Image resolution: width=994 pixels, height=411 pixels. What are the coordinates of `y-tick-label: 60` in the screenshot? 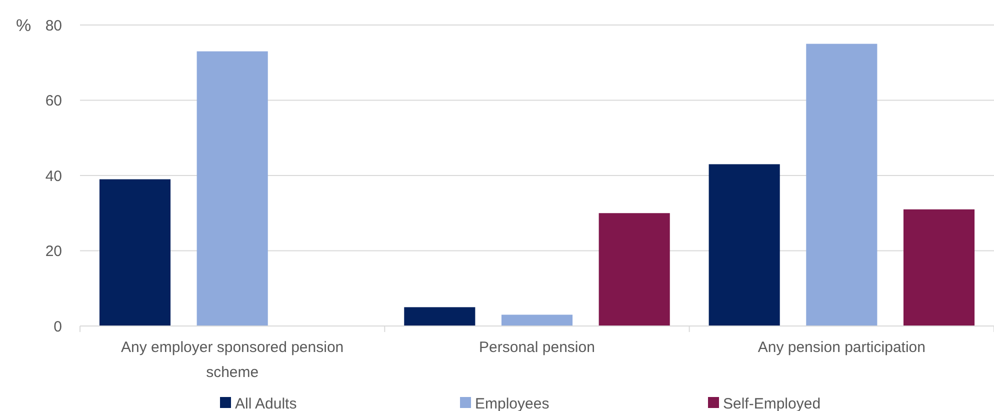 It's located at (53, 101).